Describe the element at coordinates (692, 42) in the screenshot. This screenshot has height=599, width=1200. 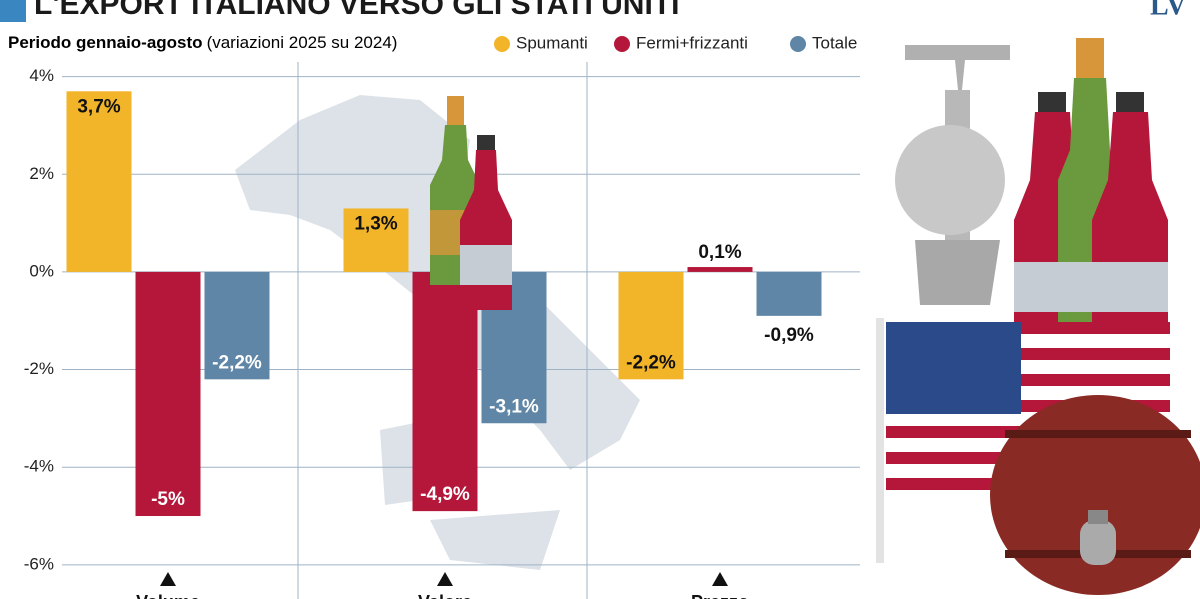
I see `legend-label: Fermi+frizzanti` at that location.